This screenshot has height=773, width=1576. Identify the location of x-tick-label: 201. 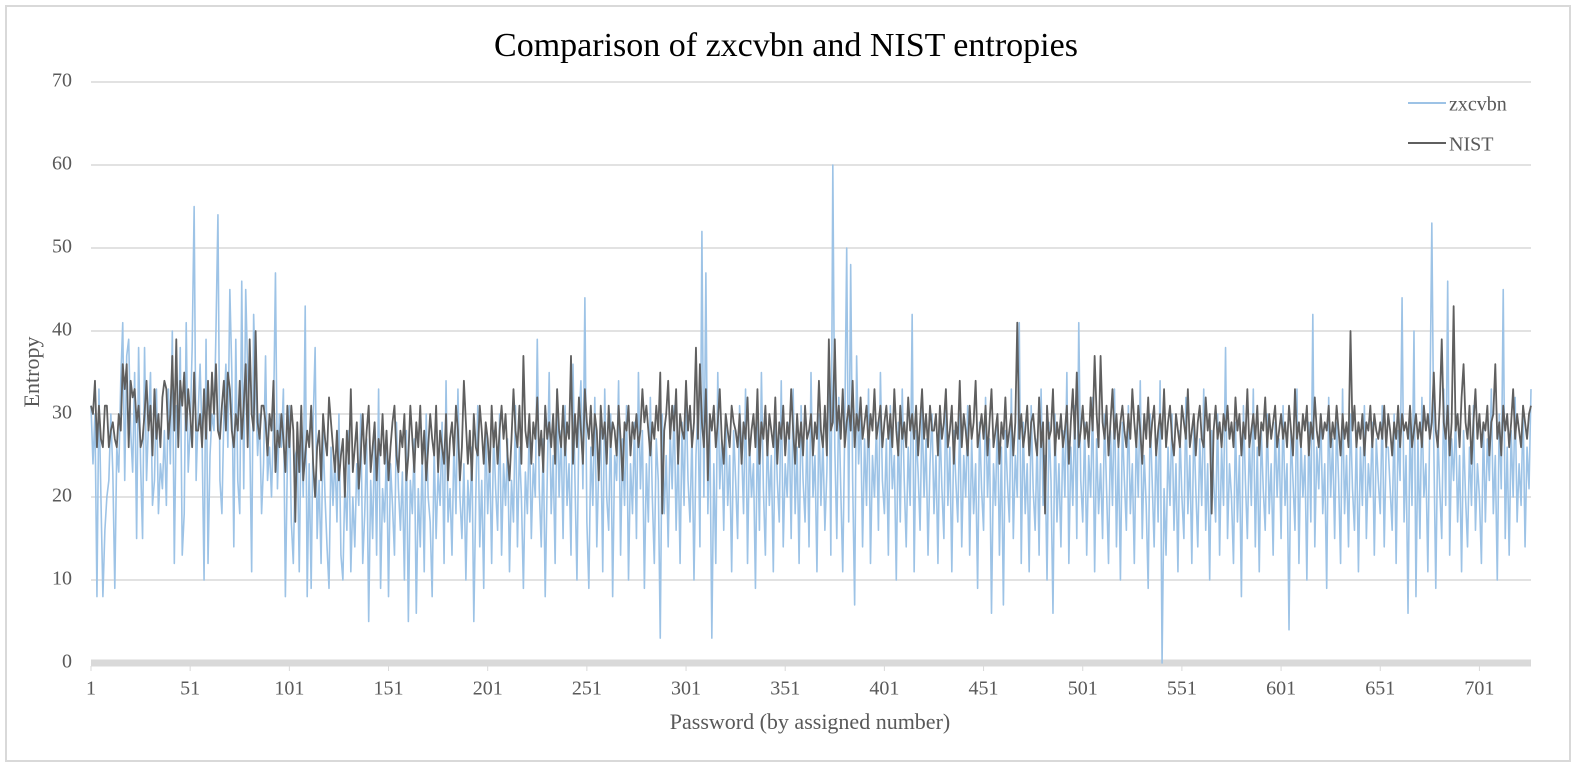
(488, 689).